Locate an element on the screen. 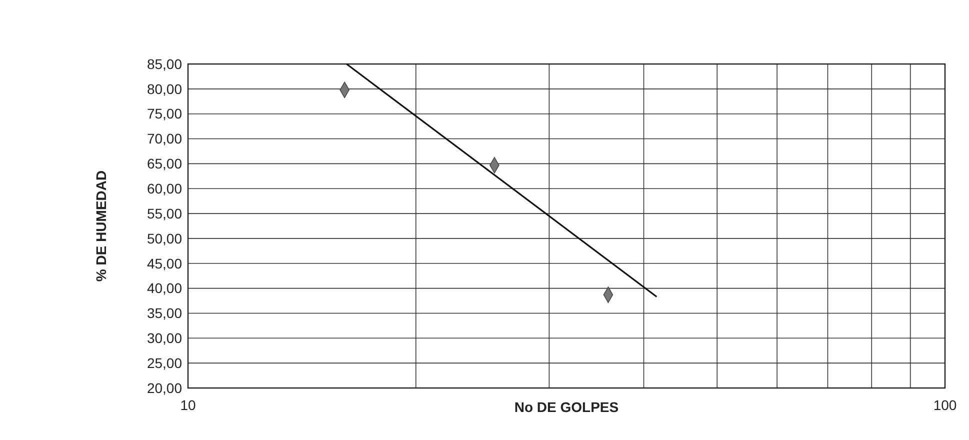 Image resolution: width=969 pixels, height=440 pixels. y-tick-label: 30,00 is located at coordinates (164, 338).